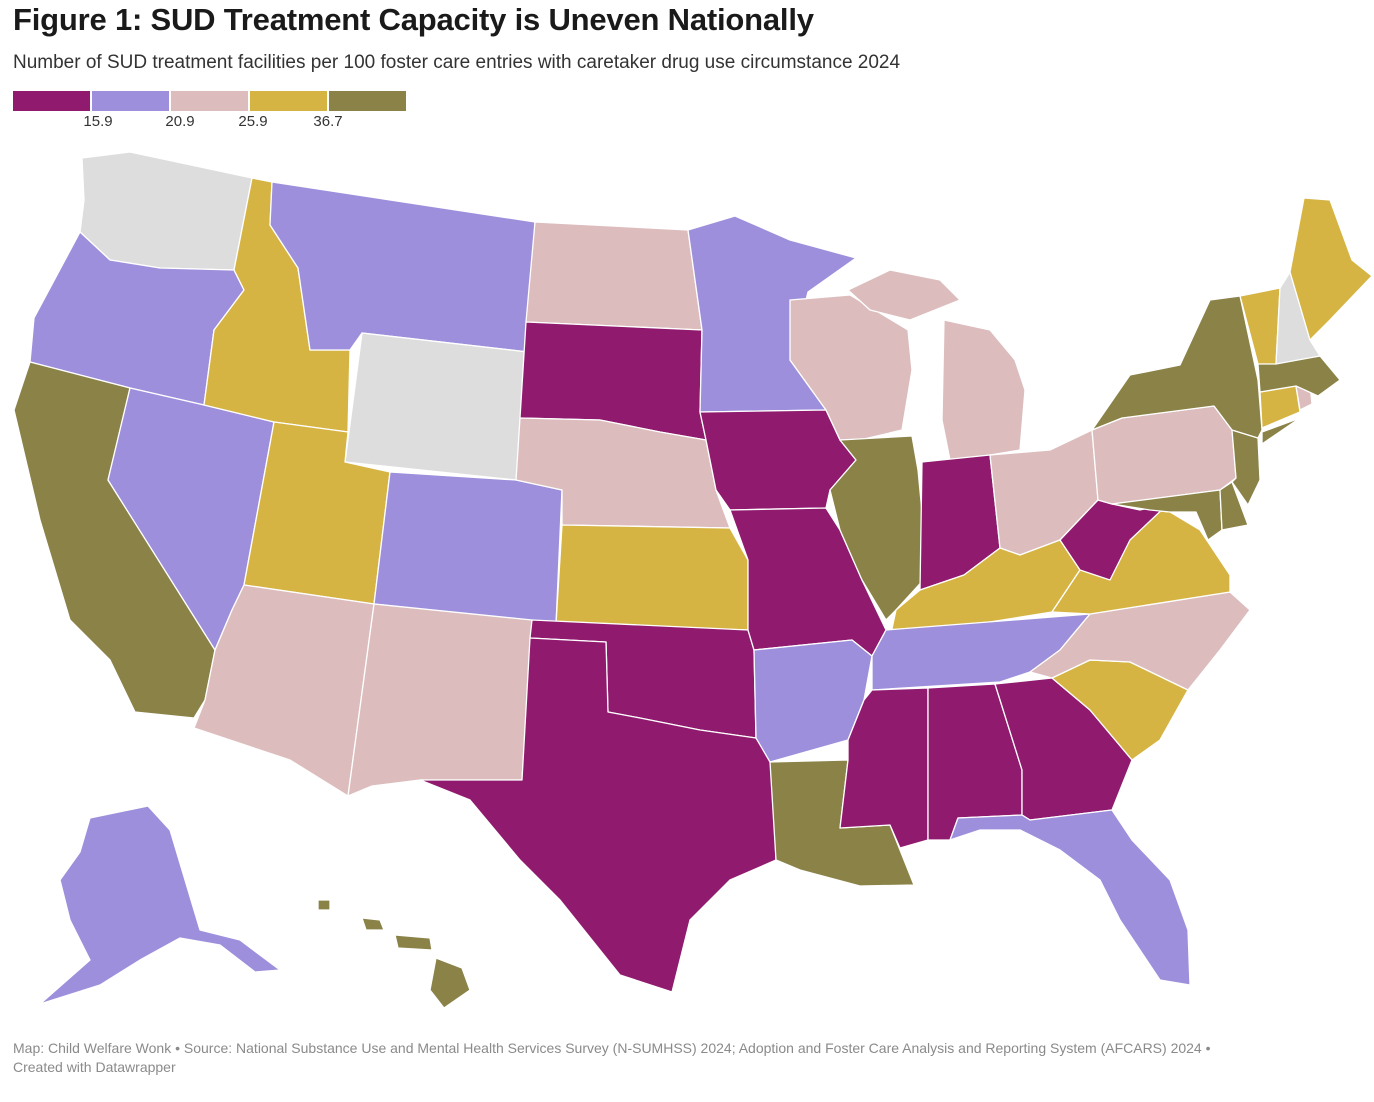 This screenshot has width=1374, height=1102. What do you see at coordinates (1070, 897) in the screenshot?
I see `state-FL` at bounding box center [1070, 897].